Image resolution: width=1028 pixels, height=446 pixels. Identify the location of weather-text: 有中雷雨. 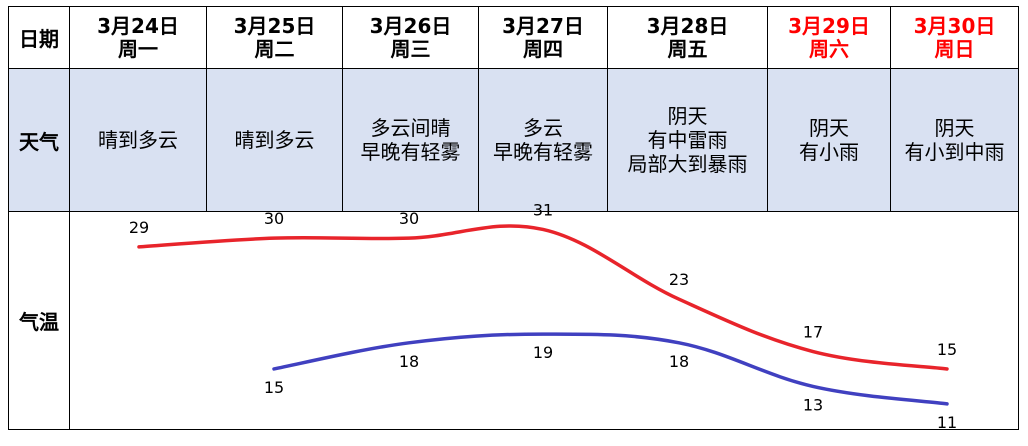
(687, 140).